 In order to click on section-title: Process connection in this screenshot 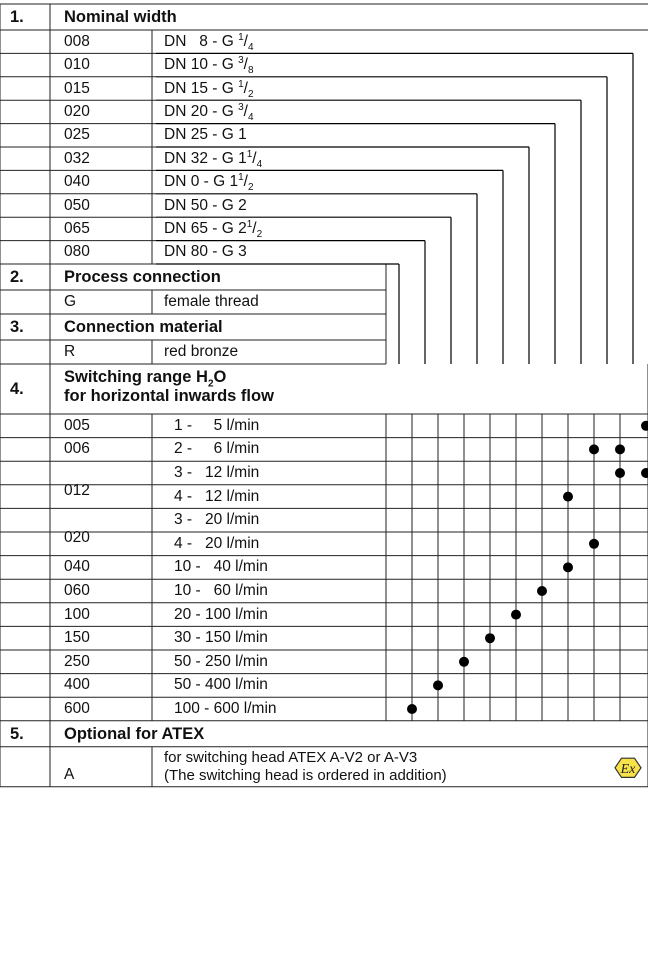, I will do `click(142, 277)`.